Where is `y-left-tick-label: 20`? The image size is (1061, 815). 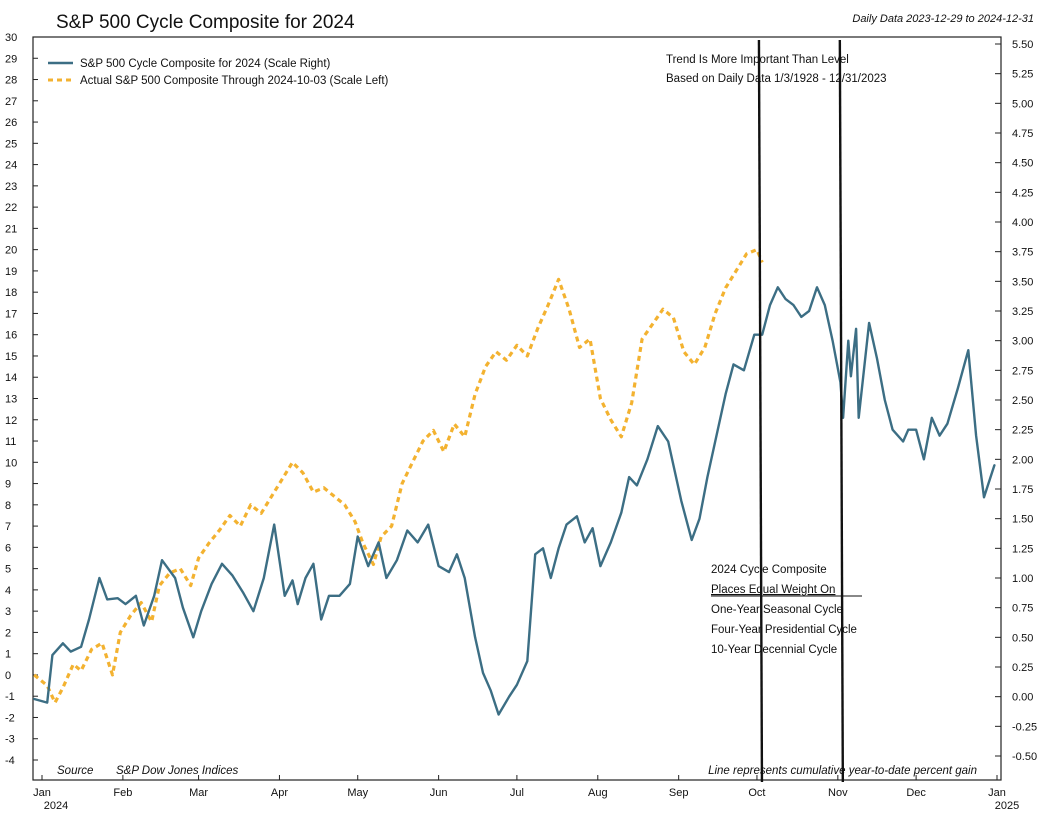
y-left-tick-label: 20 is located at coordinates (11, 251).